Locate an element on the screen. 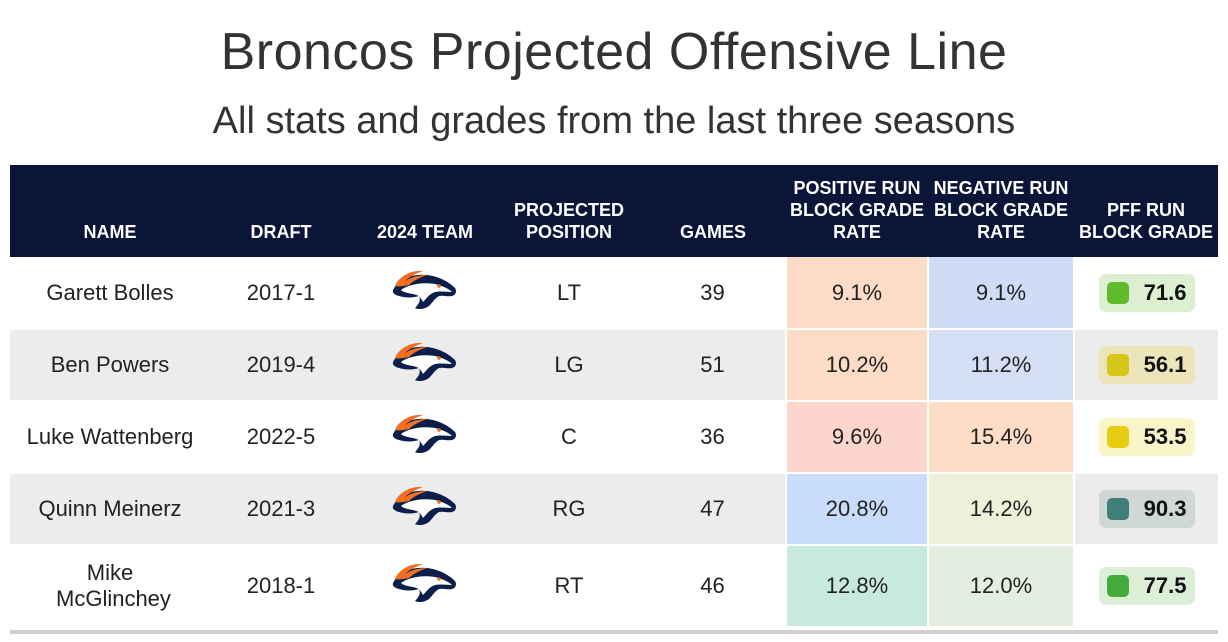 This screenshot has height=642, width=1228. grade-value: 90.3 is located at coordinates (1165, 508).